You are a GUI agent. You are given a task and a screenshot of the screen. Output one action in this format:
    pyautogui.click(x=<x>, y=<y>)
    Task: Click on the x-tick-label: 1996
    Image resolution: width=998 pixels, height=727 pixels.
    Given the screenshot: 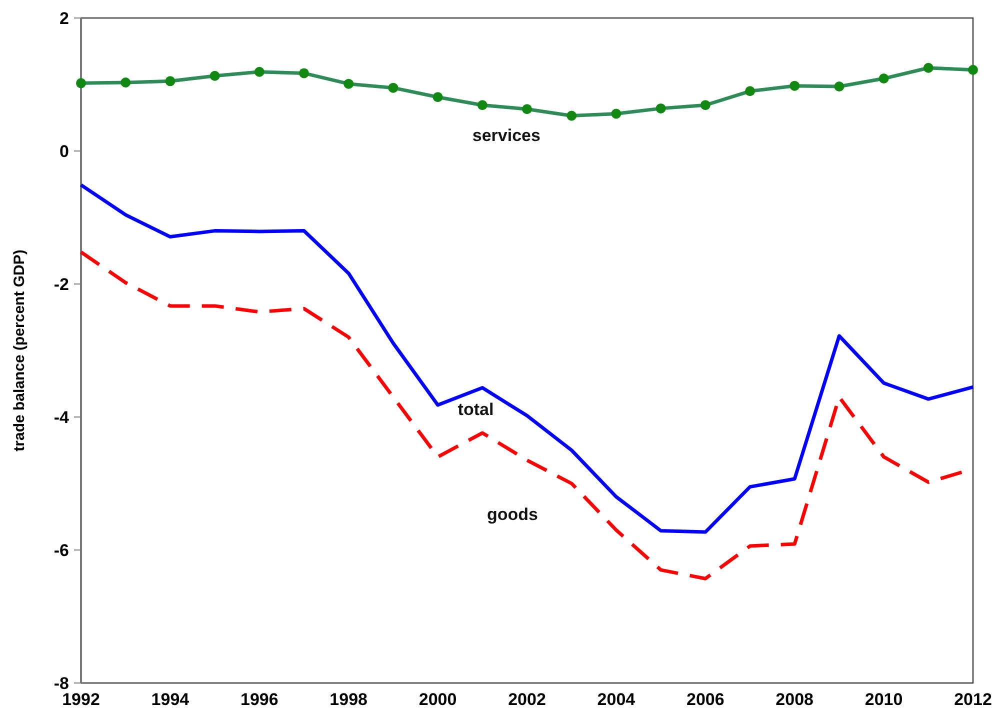 What is the action you would take?
    pyautogui.click(x=259, y=699)
    